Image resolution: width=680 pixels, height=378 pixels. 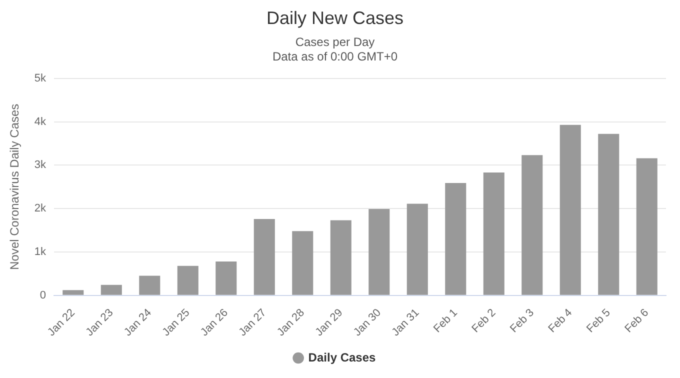 I want to click on x-tick-label: Feb 2, so click(x=484, y=321).